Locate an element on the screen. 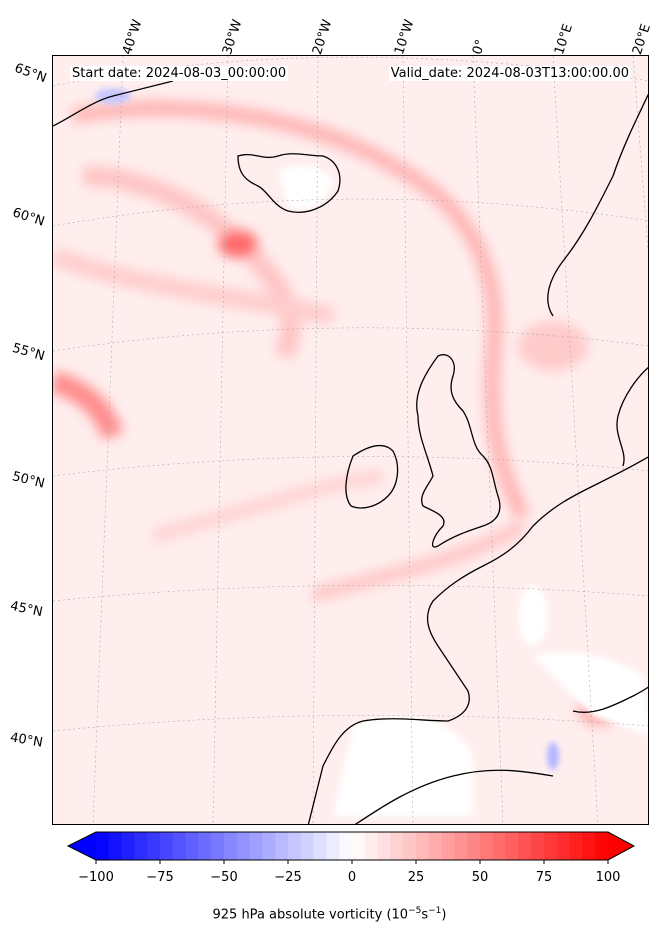 The height and width of the screenshot is (936, 659). colorbar-extend-high is located at coordinates (621, 846).